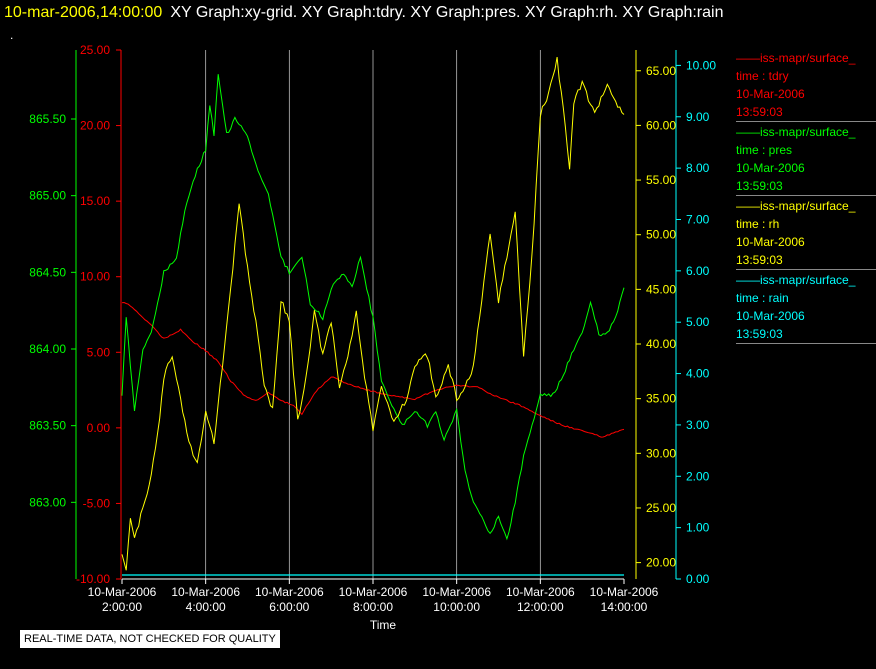  What do you see at coordinates (47, 119) in the screenshot?
I see `pres-tick-label: 865.50` at bounding box center [47, 119].